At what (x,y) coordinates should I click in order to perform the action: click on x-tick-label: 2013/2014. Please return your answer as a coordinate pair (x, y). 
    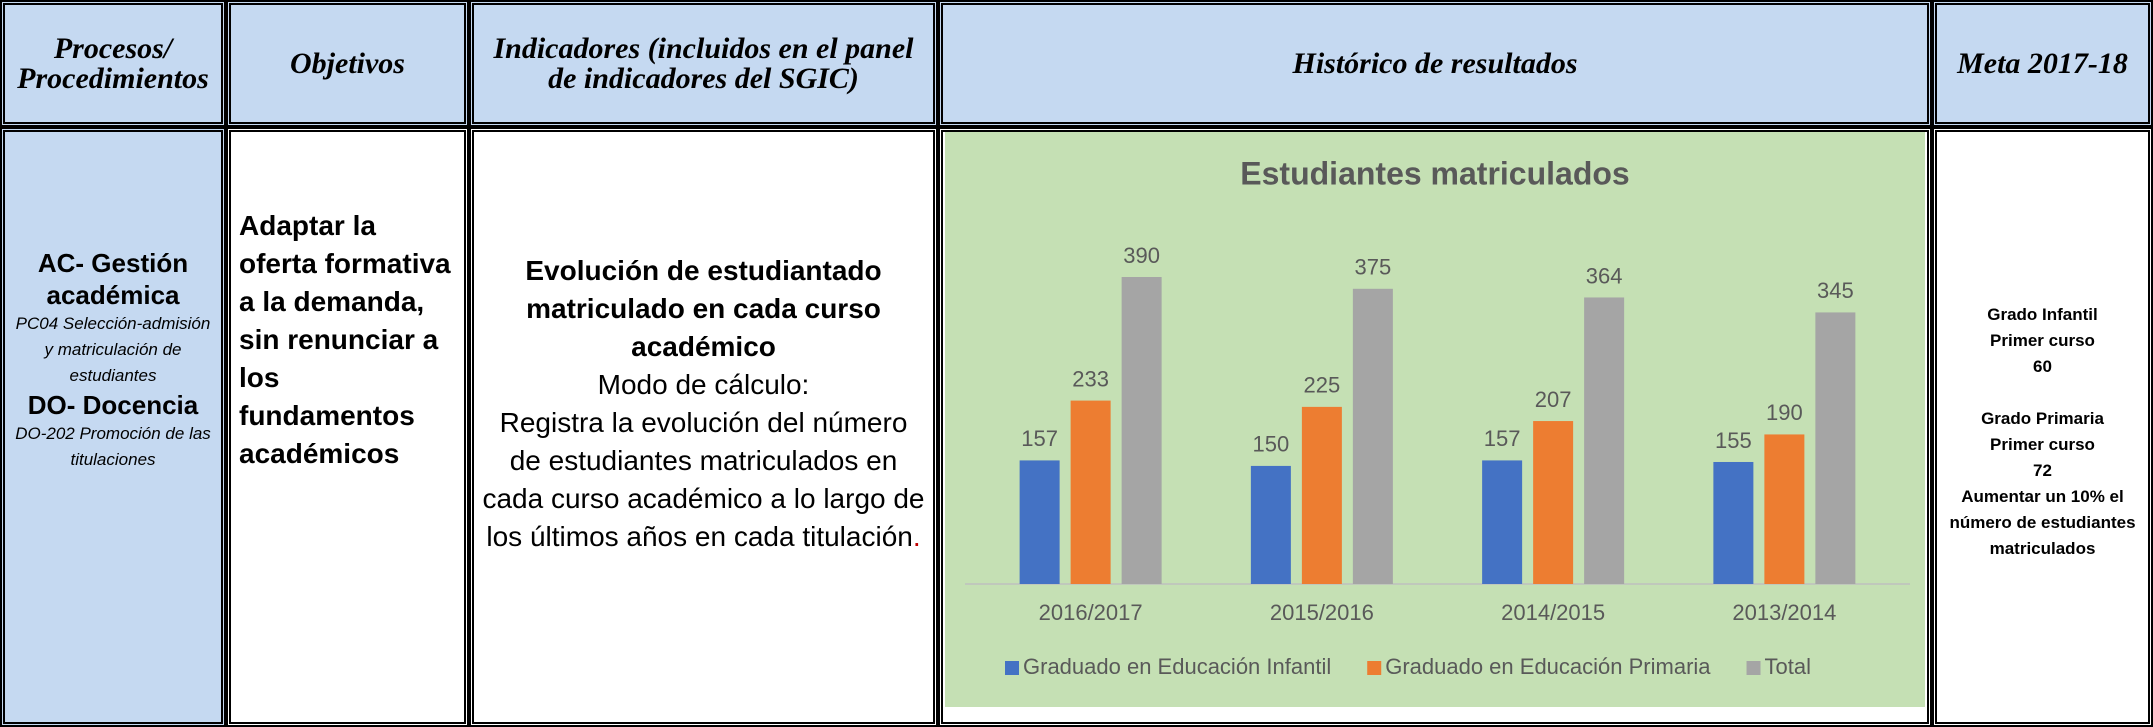
    Looking at the image, I should click on (1784, 612).